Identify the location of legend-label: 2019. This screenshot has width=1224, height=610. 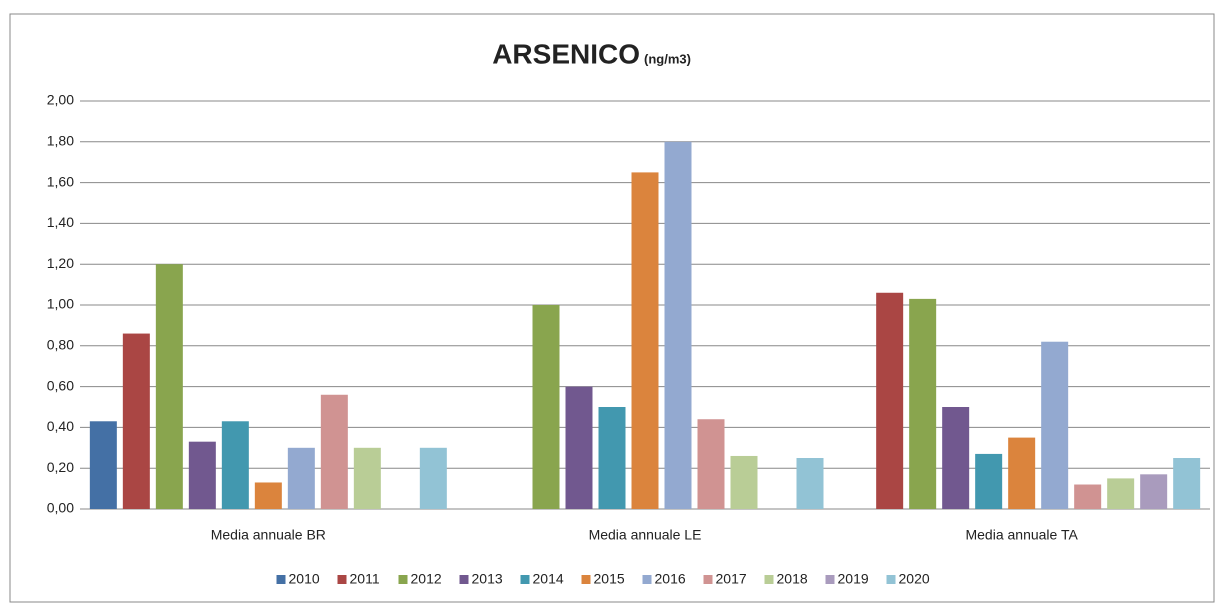
(853, 579).